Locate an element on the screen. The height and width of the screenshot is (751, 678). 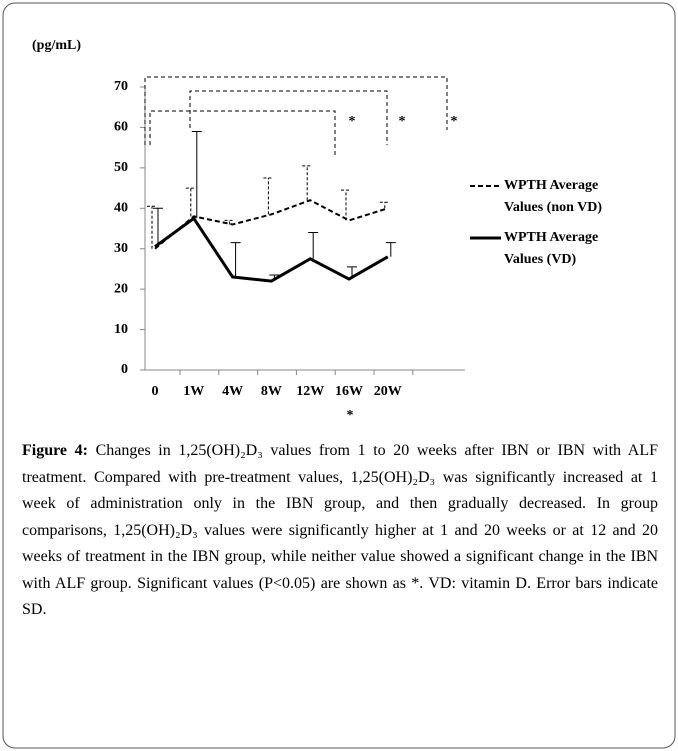
x-tick-label: 1W is located at coordinates (193, 391).